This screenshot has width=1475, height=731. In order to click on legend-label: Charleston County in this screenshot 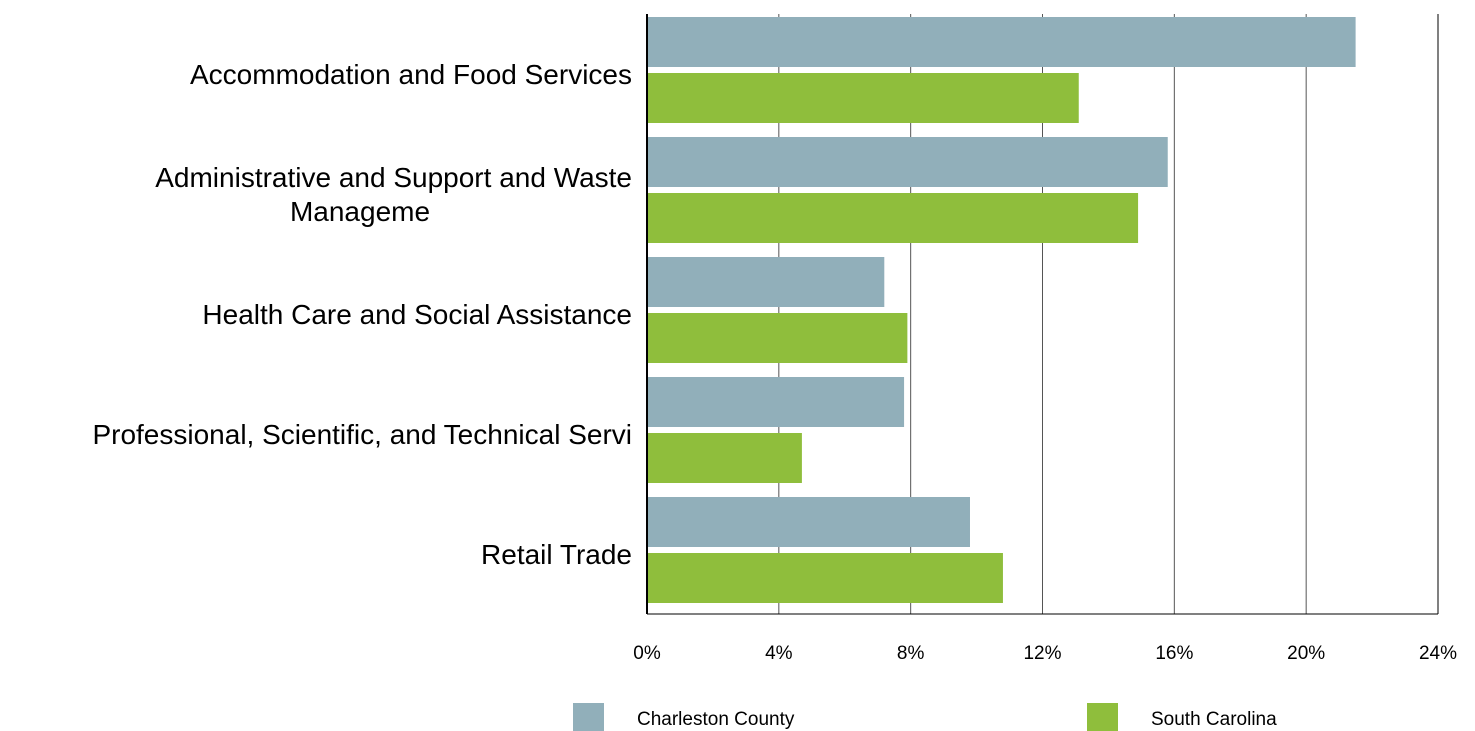, I will do `click(716, 719)`.